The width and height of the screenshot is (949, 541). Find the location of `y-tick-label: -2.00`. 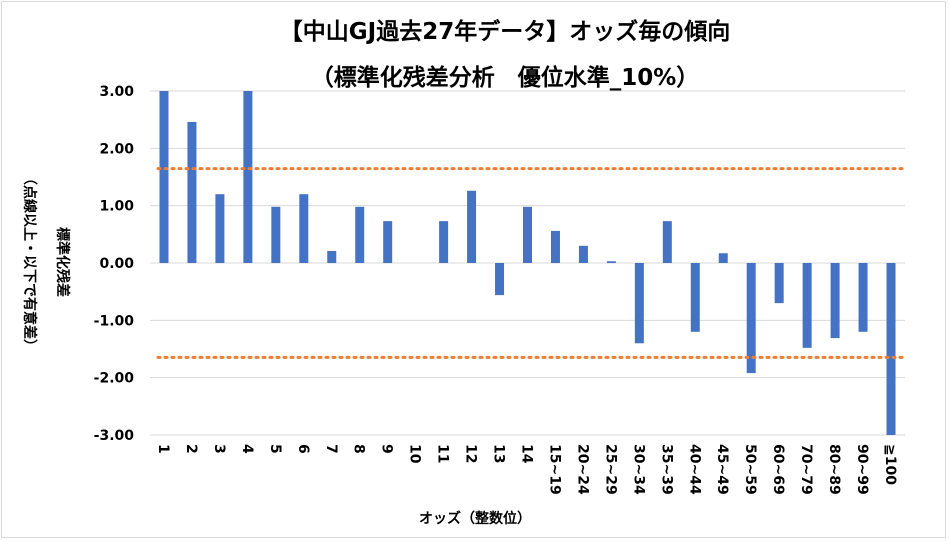

y-tick-label: -2.00 is located at coordinates (114, 379).